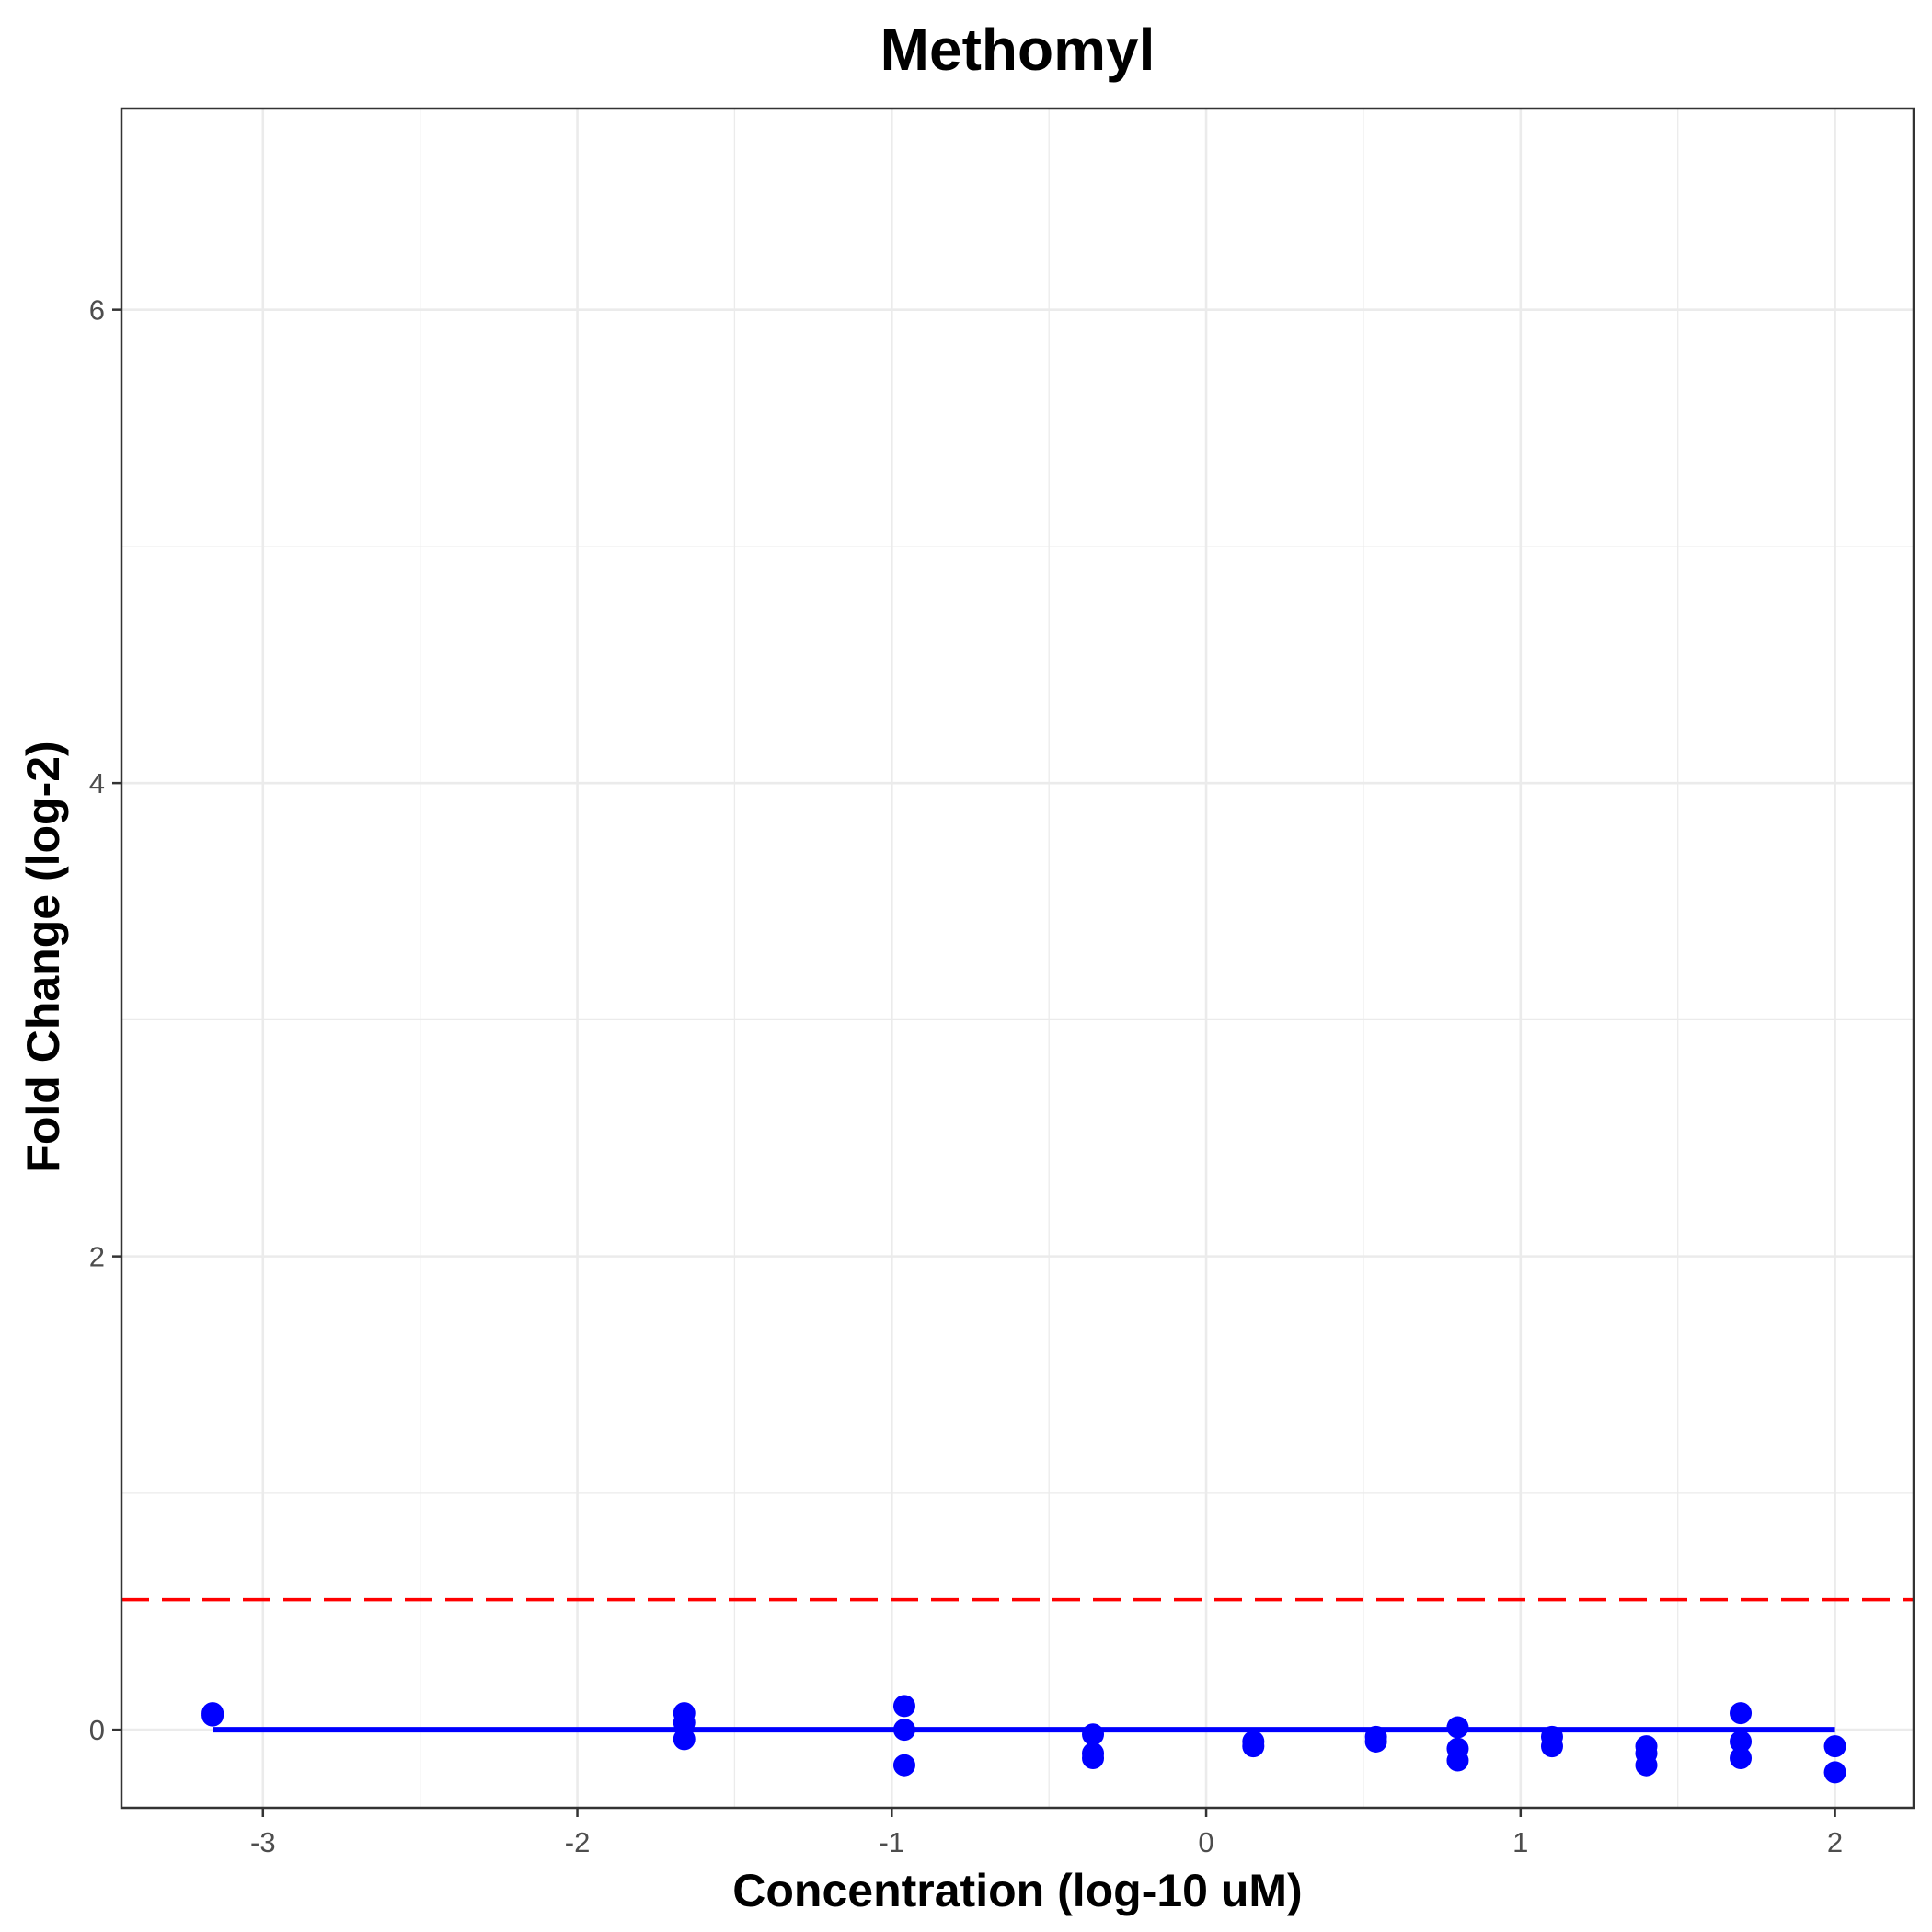 The width and height of the screenshot is (1932, 1932). Describe the element at coordinates (578, 1842) in the screenshot. I see `x-tick-label: -2` at that location.